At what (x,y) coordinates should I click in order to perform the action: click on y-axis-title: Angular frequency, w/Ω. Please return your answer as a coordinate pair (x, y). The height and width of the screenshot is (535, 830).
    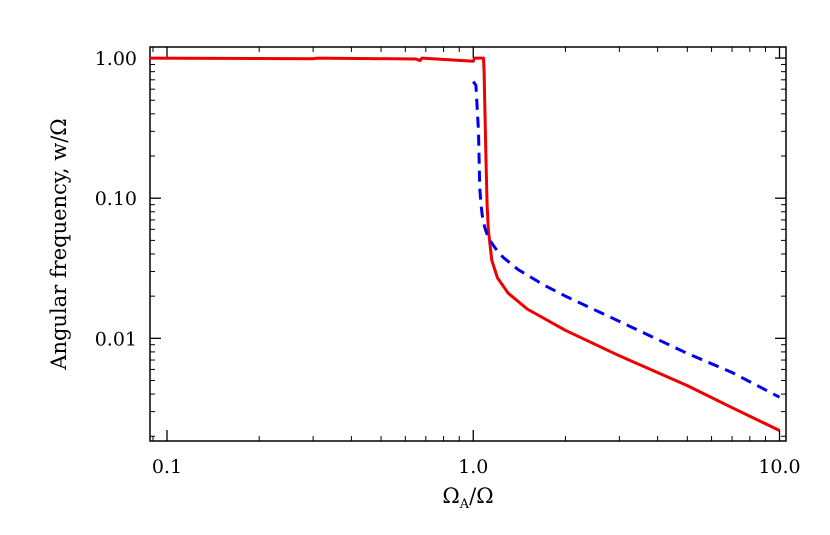
    Looking at the image, I should click on (59, 244).